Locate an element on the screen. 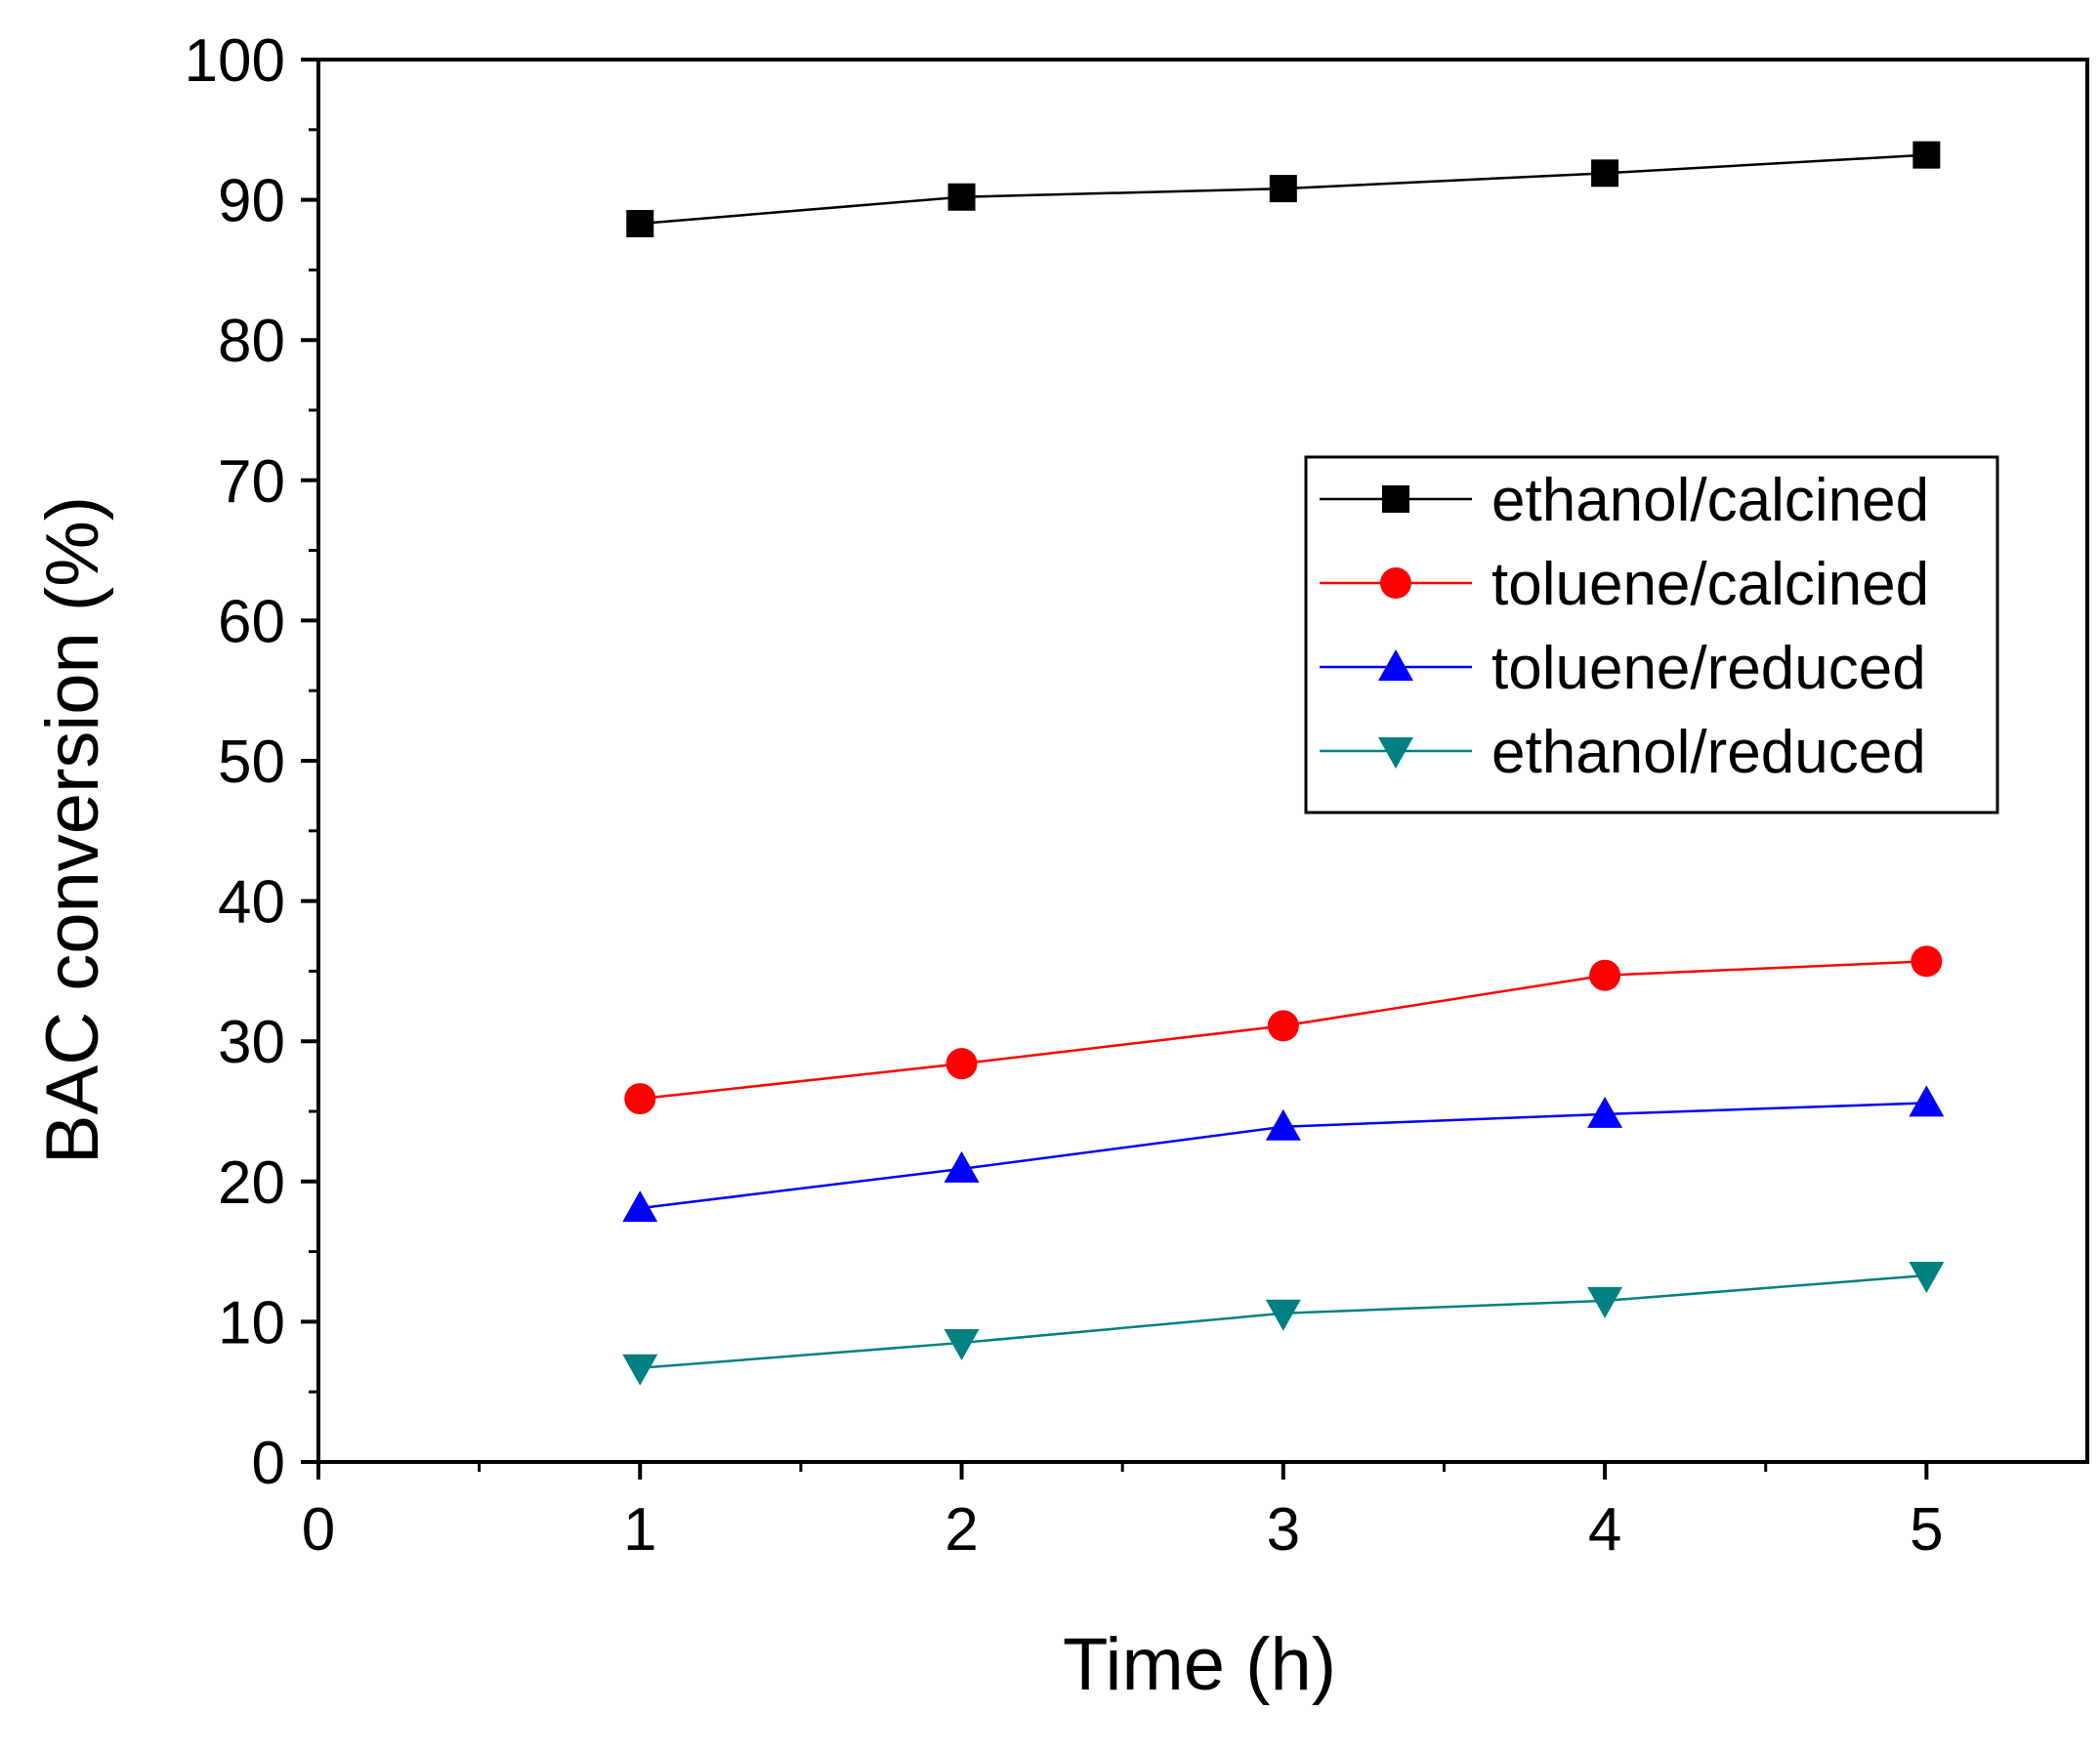 The width and height of the screenshot is (2100, 1753). y-tick-label: 50 is located at coordinates (251, 762).